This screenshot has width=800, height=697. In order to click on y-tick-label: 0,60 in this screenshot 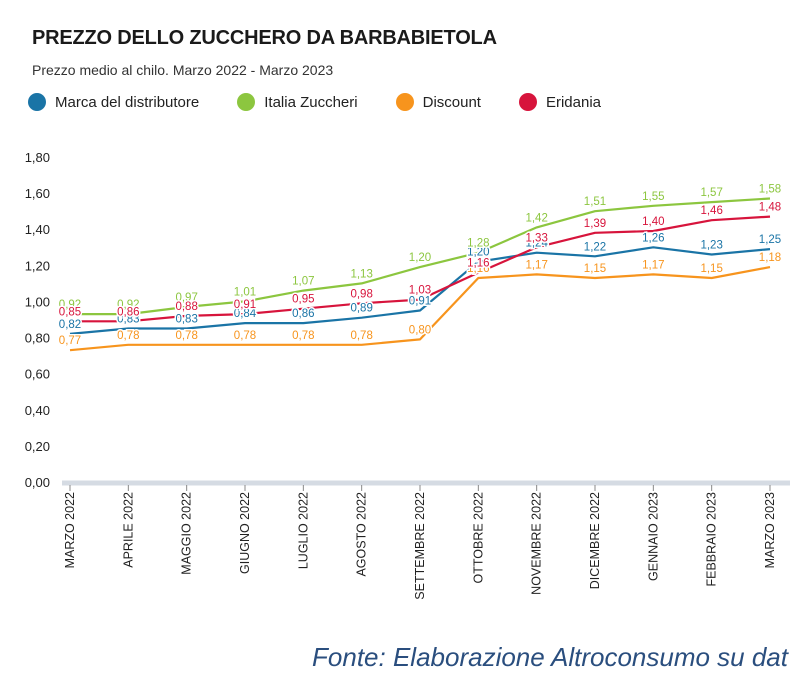, I will do `click(37, 374)`.